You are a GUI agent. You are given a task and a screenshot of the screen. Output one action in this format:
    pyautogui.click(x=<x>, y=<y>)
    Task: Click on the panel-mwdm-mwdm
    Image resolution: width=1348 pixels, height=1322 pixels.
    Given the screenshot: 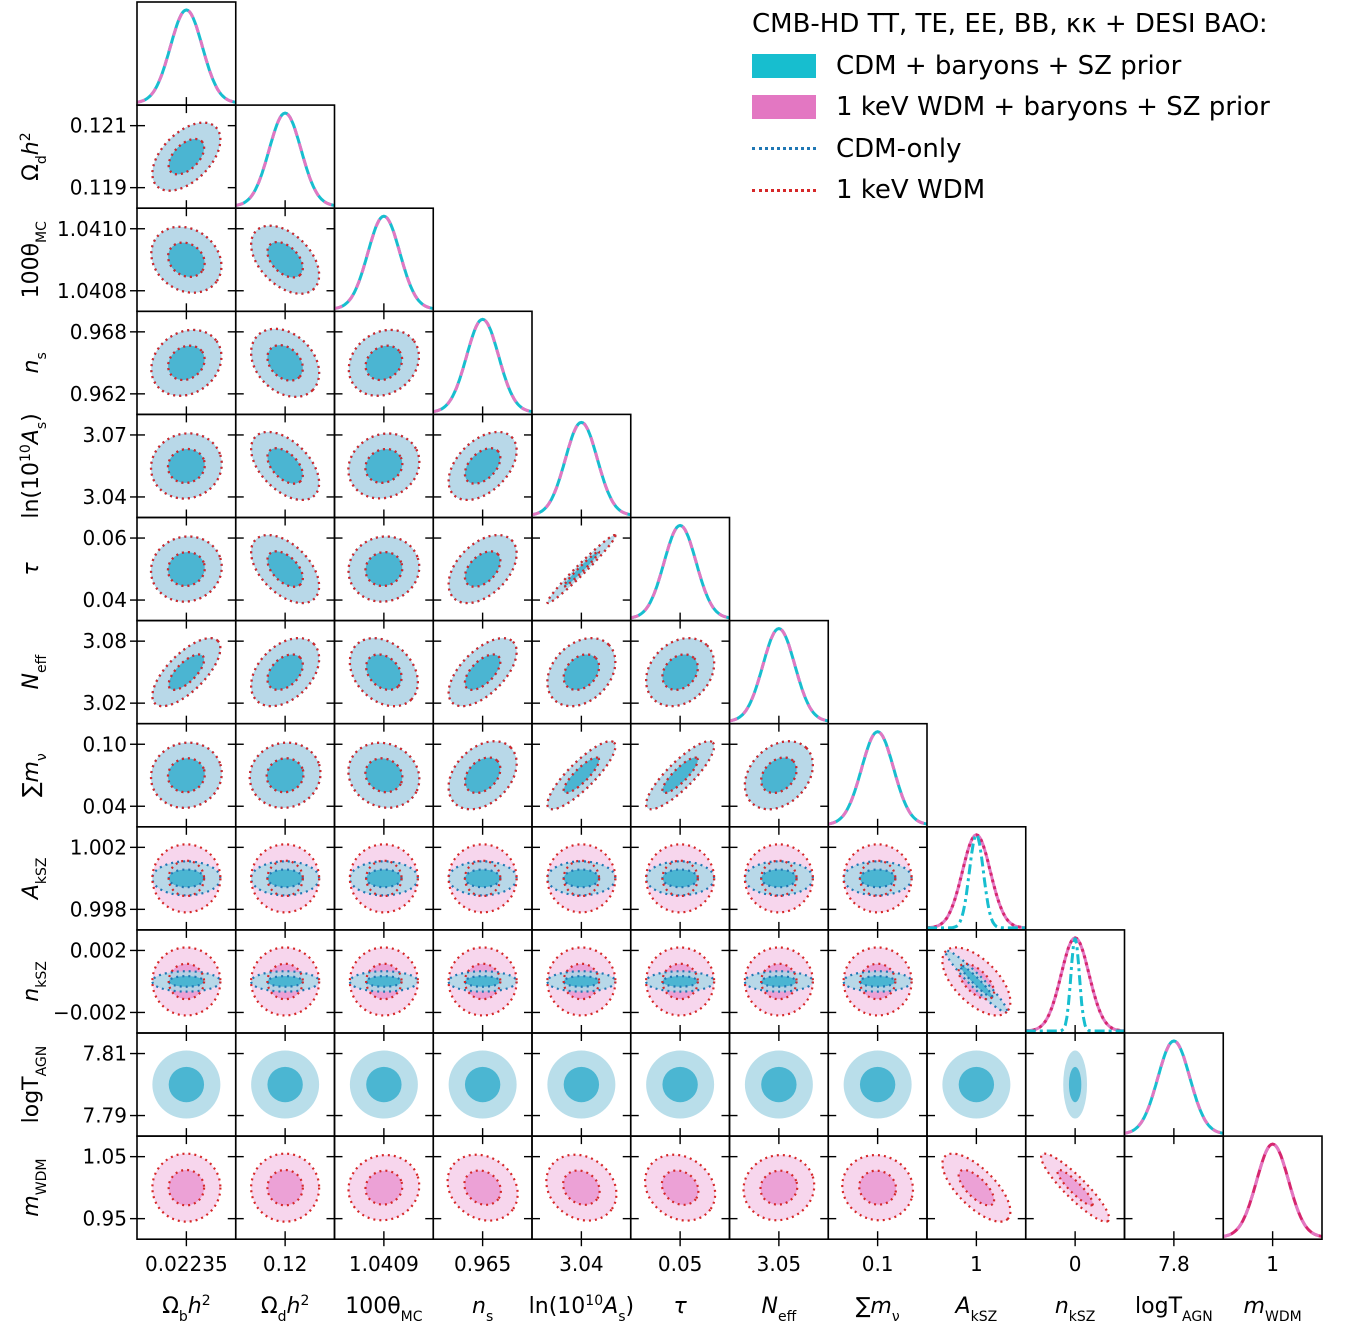 What is the action you would take?
    pyautogui.click(x=1272, y=1187)
    